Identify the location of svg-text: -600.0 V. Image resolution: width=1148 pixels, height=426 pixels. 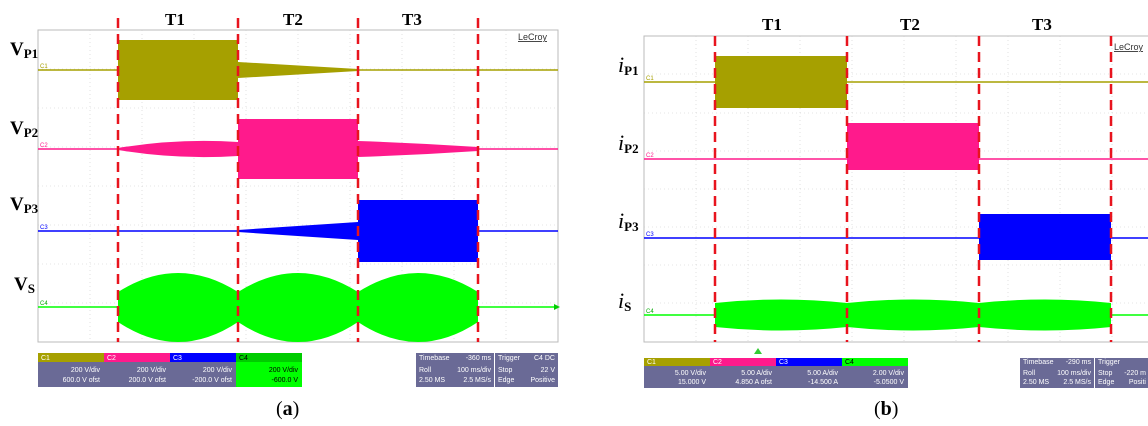
(285, 380).